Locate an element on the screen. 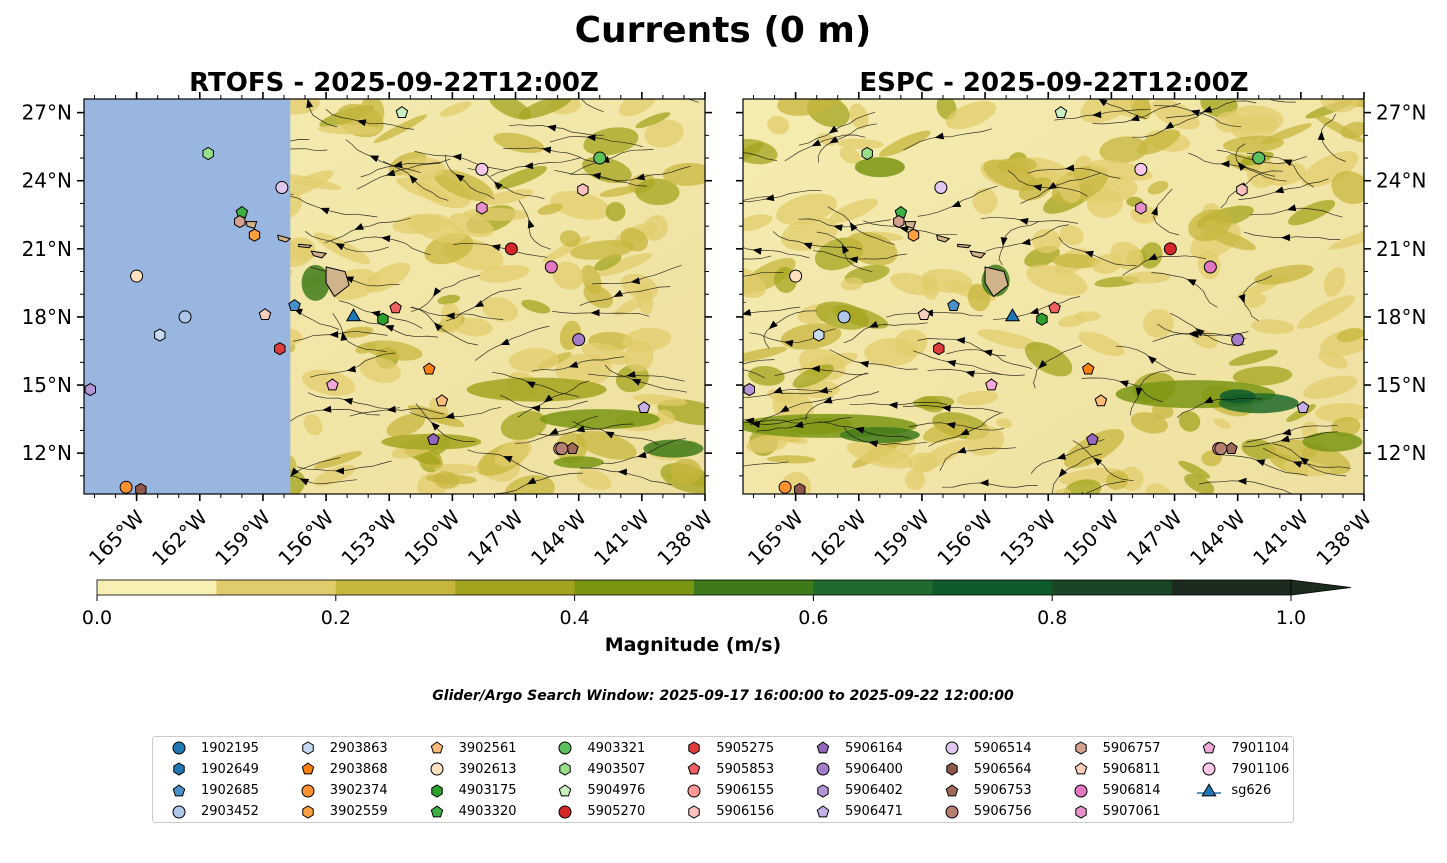 Image resolution: width=1447 pixels, height=863 pixels. kauai-island is located at coordinates (910, 225).